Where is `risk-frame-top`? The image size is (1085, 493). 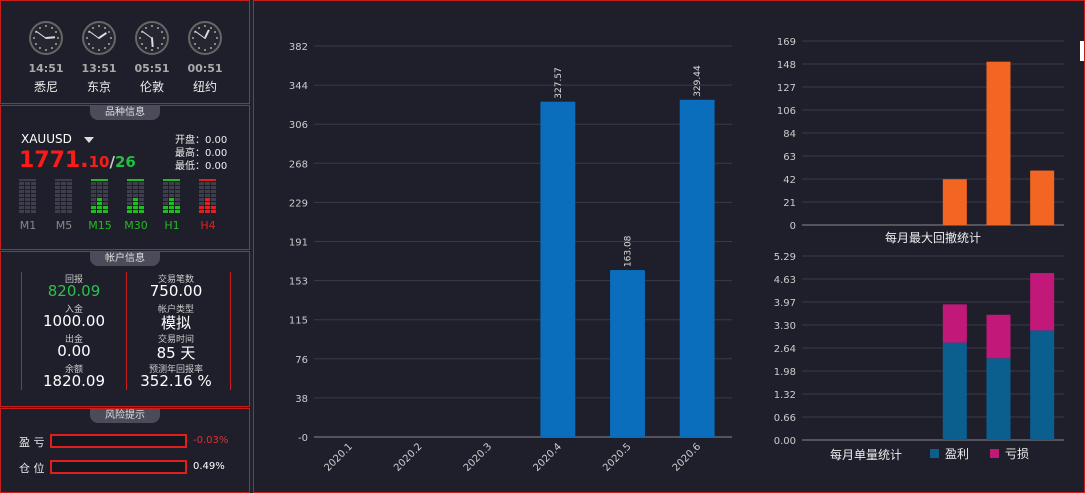 risk-frame-top is located at coordinates (126, 409).